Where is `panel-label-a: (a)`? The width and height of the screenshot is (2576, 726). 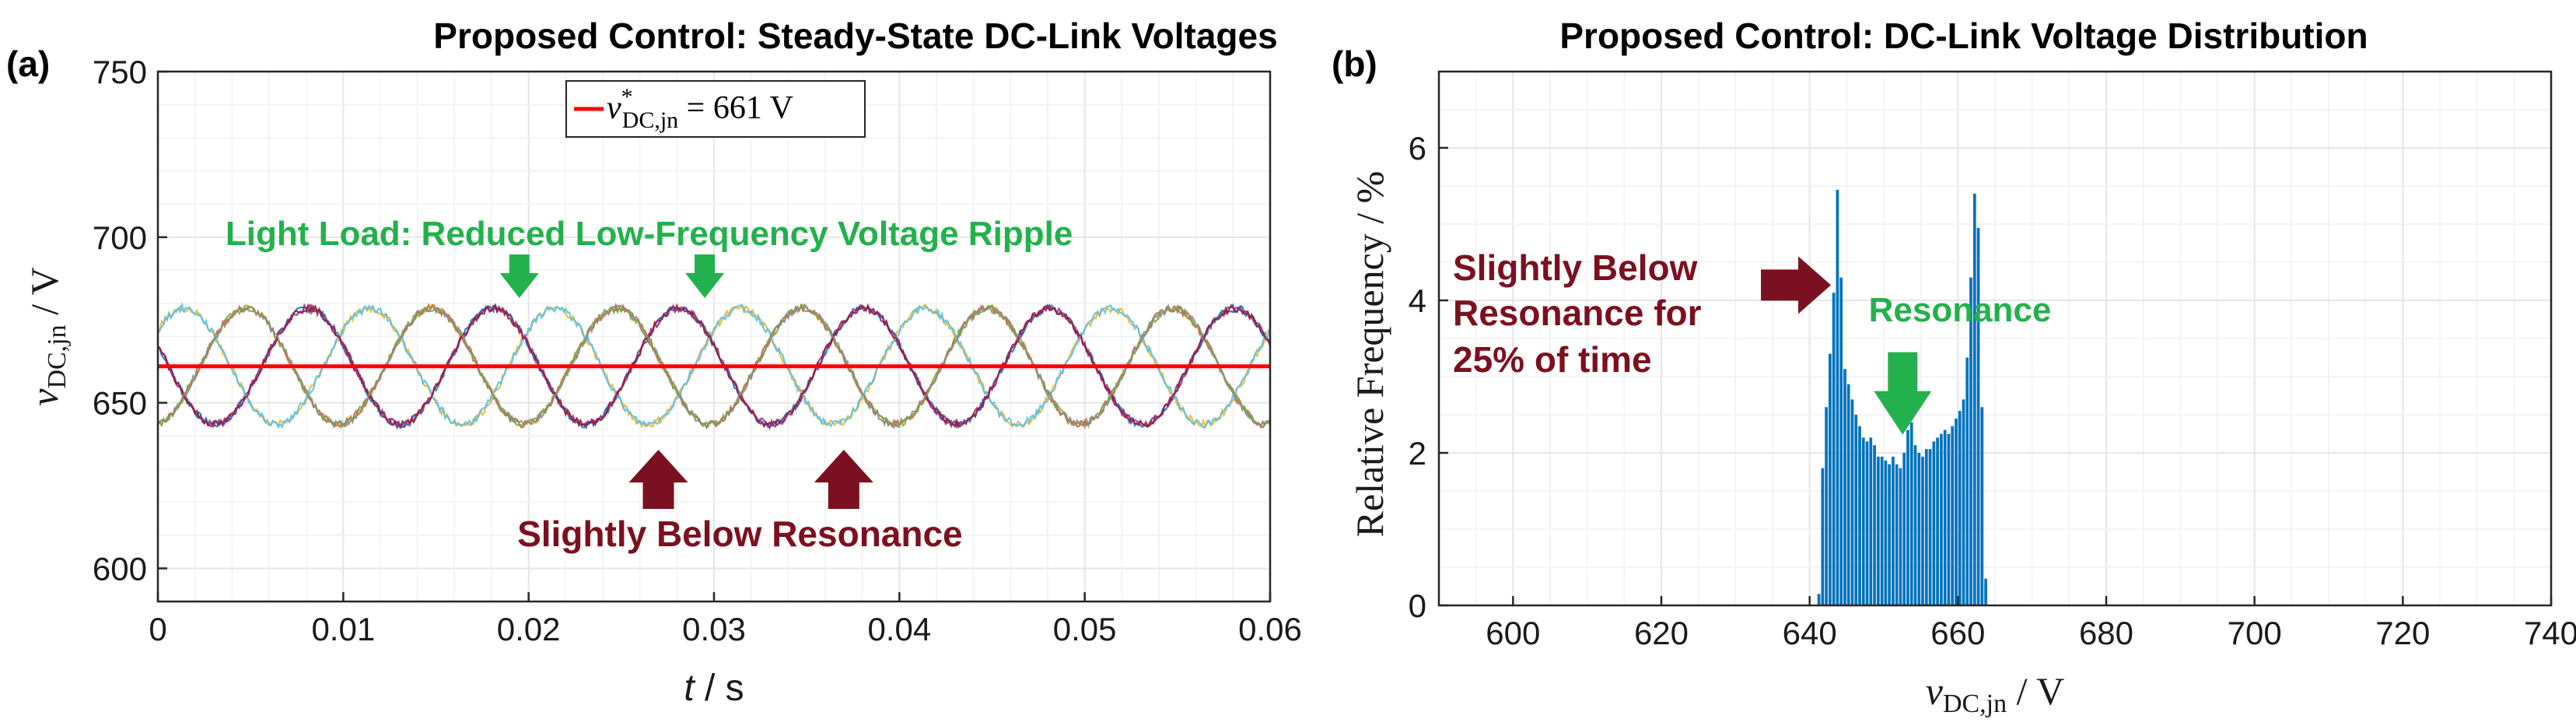 panel-label-a: (a) is located at coordinates (28, 64).